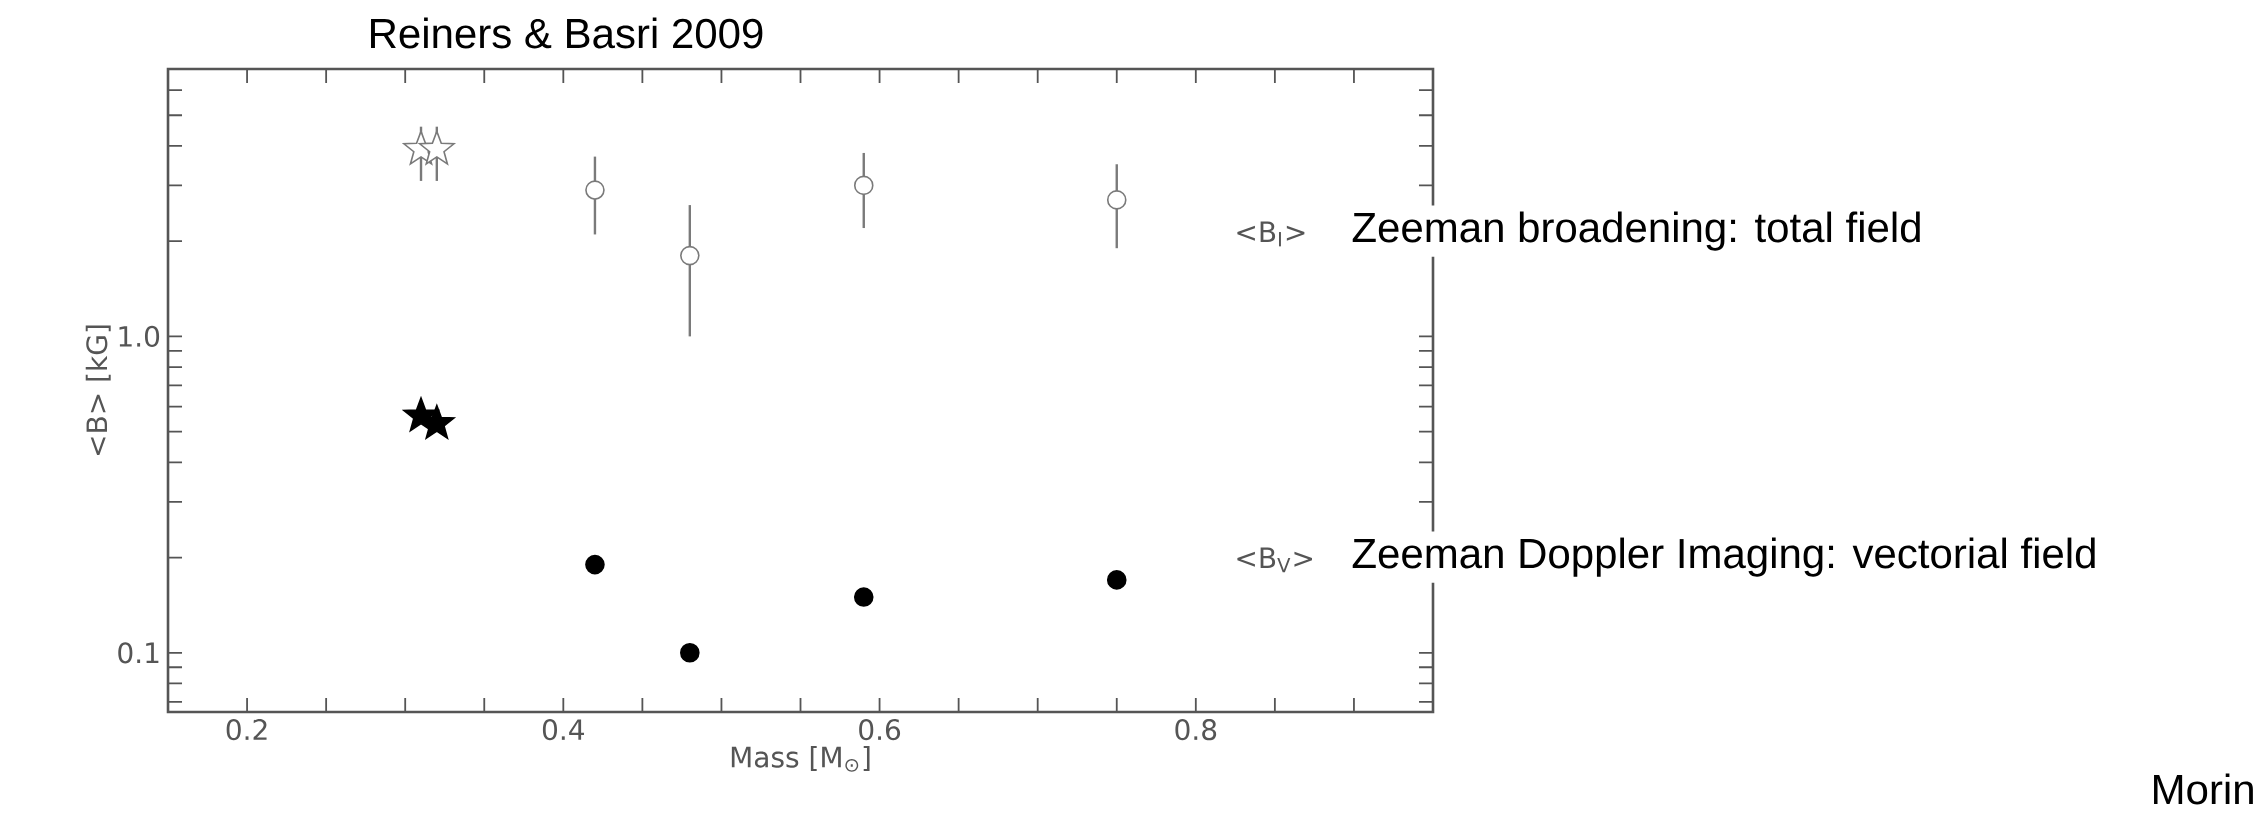  What do you see at coordinates (1723, 557) in the screenshot?
I see `annotation: Zeeman Doppler Imaging: vectorial field` at bounding box center [1723, 557].